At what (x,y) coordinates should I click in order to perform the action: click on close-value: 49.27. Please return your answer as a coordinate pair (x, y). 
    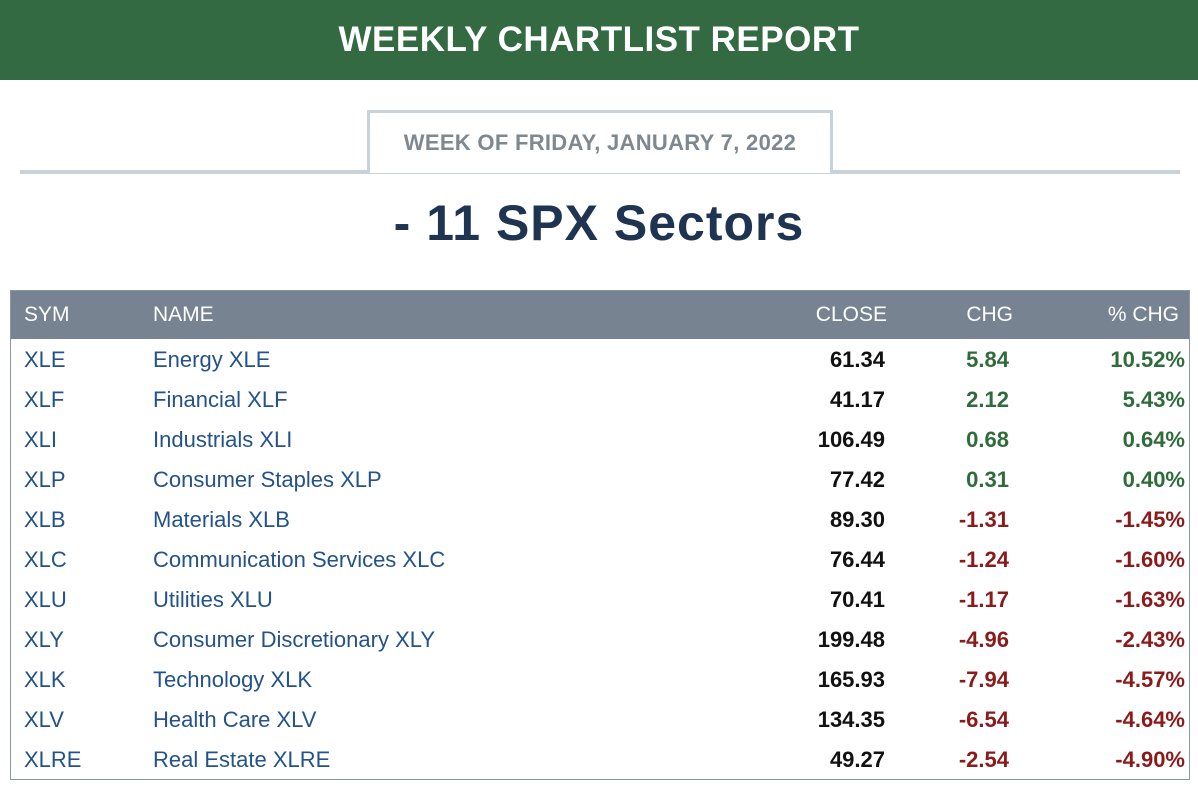
    Looking at the image, I should click on (857, 759).